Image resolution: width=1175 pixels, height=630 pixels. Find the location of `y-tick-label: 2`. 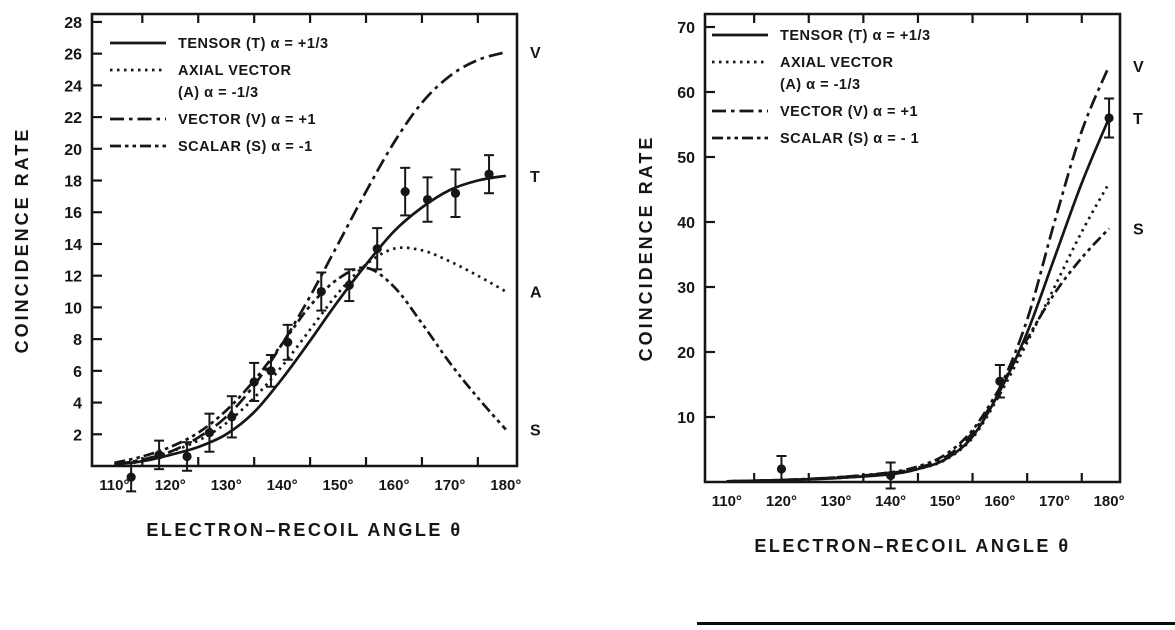

y-tick-label: 2 is located at coordinates (77, 435).